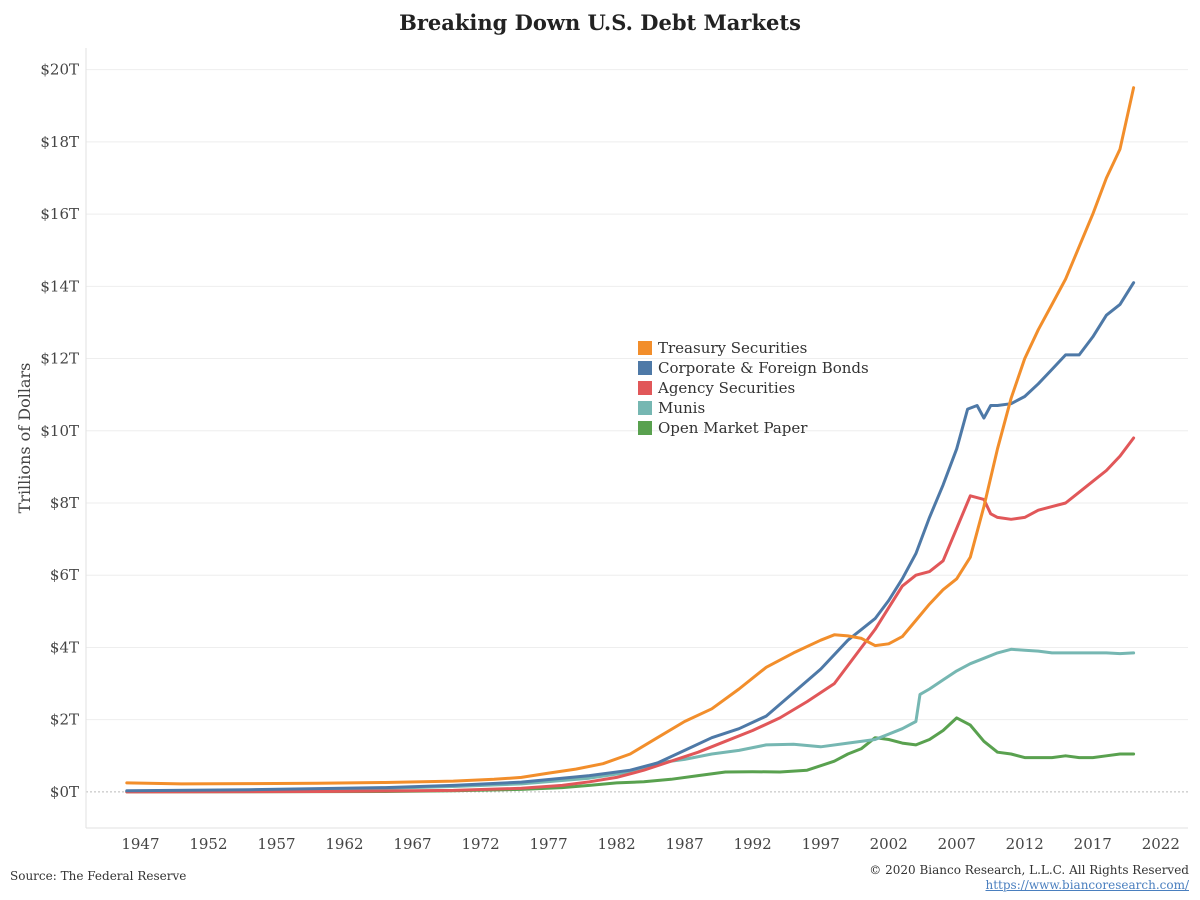  What do you see at coordinates (763, 368) in the screenshot?
I see `legend-label: Corporate & Foreign Bonds` at bounding box center [763, 368].